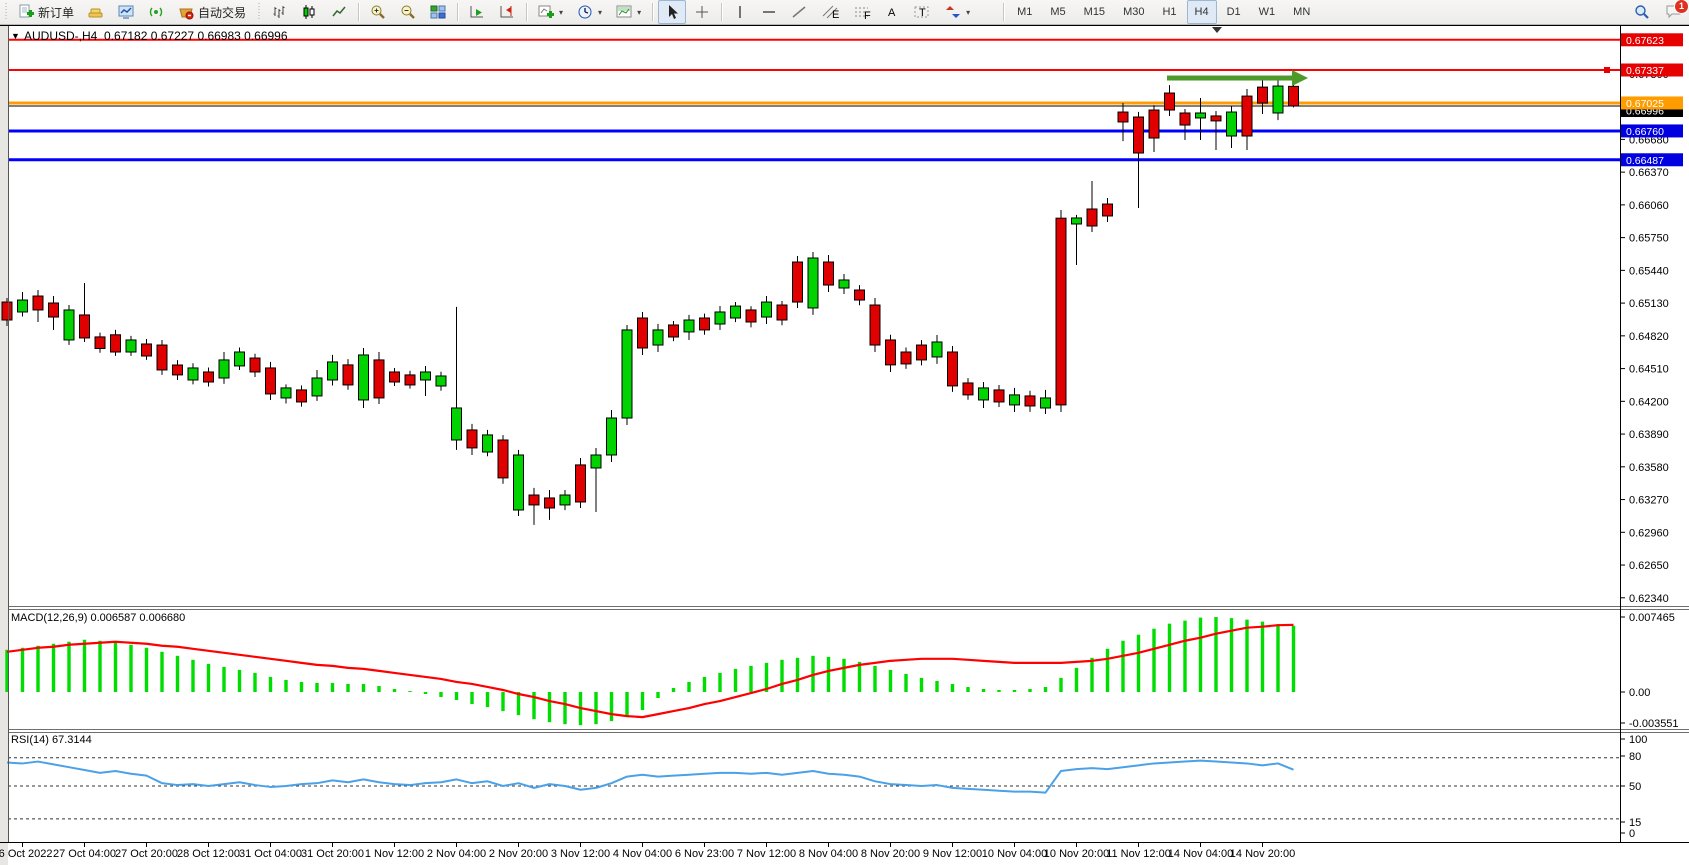 The height and width of the screenshot is (865, 1689). I want to click on auto-trading-button: 自动交易, so click(212, 12).